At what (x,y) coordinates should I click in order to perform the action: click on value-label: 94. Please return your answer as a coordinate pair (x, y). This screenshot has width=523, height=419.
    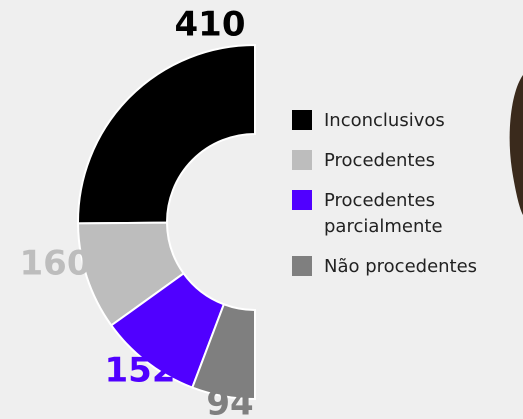
    Looking at the image, I should click on (229, 401).